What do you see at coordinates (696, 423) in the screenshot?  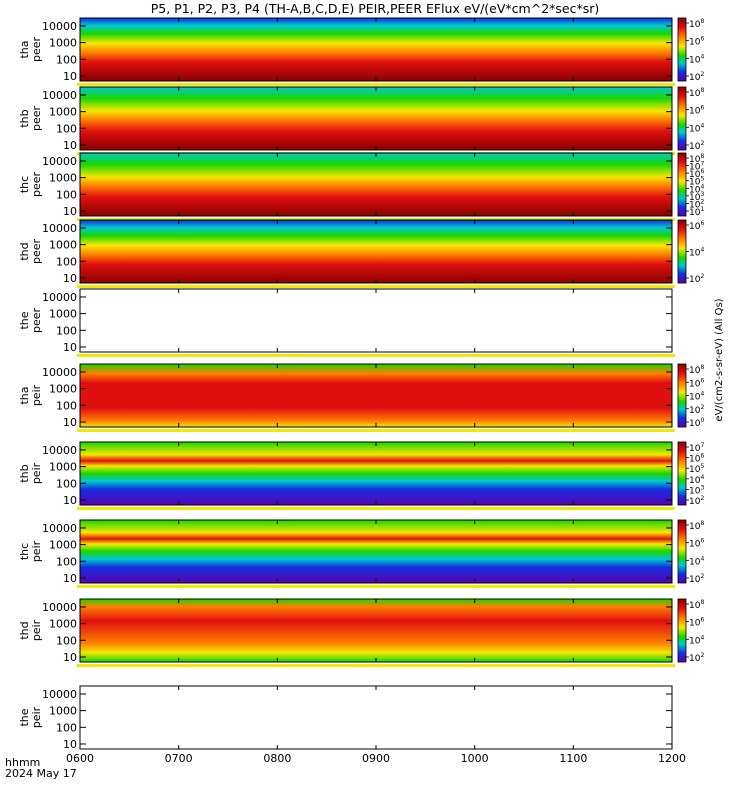 I see `colorbar-tick-label: 10⁰` at bounding box center [696, 423].